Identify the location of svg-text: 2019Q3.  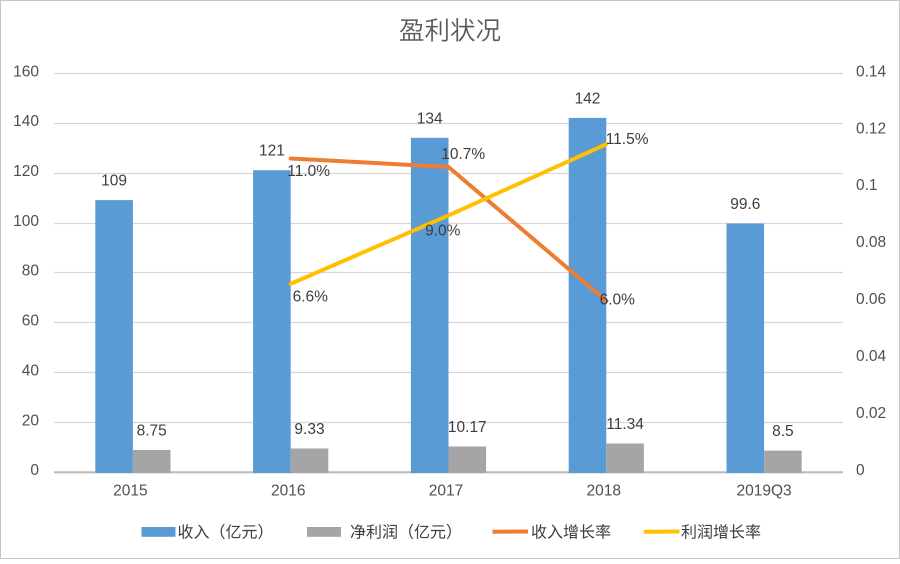
(764, 491).